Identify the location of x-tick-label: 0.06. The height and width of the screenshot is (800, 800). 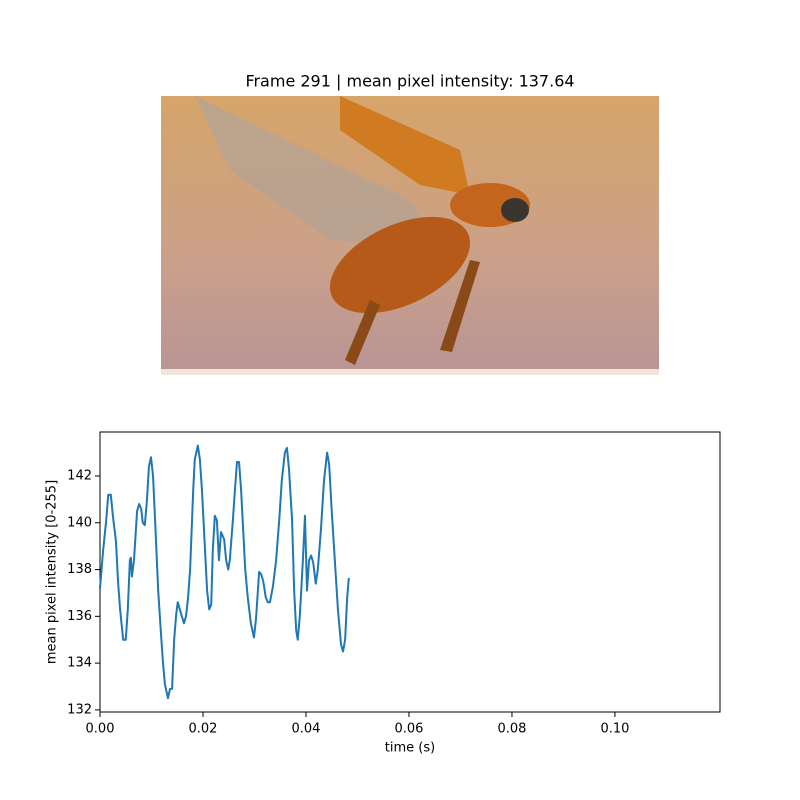
(408, 729).